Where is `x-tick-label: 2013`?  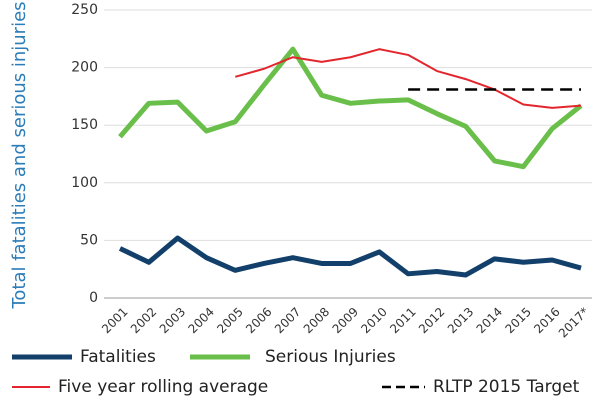 x-tick-label: 2013 is located at coordinates (460, 320).